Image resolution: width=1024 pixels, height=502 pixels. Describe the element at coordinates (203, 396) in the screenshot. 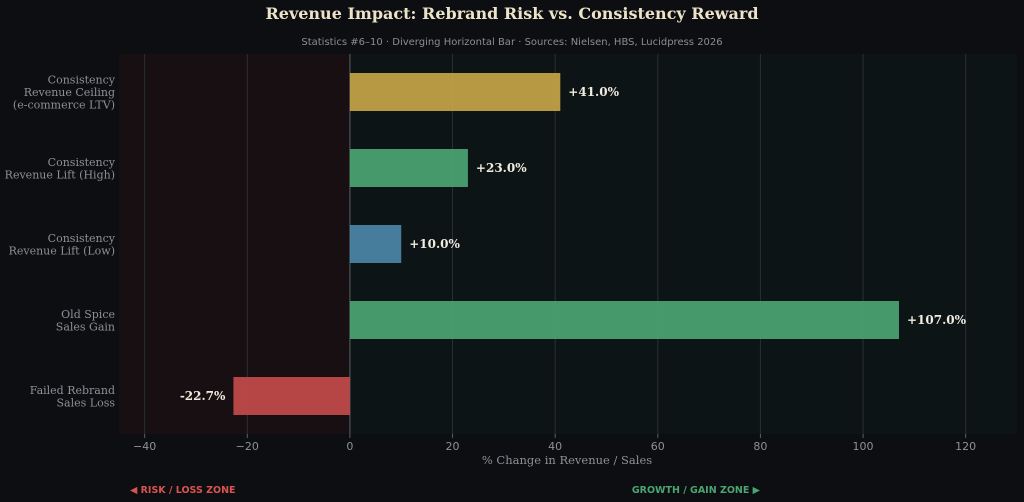

I see `data-label: -22.7%` at that location.